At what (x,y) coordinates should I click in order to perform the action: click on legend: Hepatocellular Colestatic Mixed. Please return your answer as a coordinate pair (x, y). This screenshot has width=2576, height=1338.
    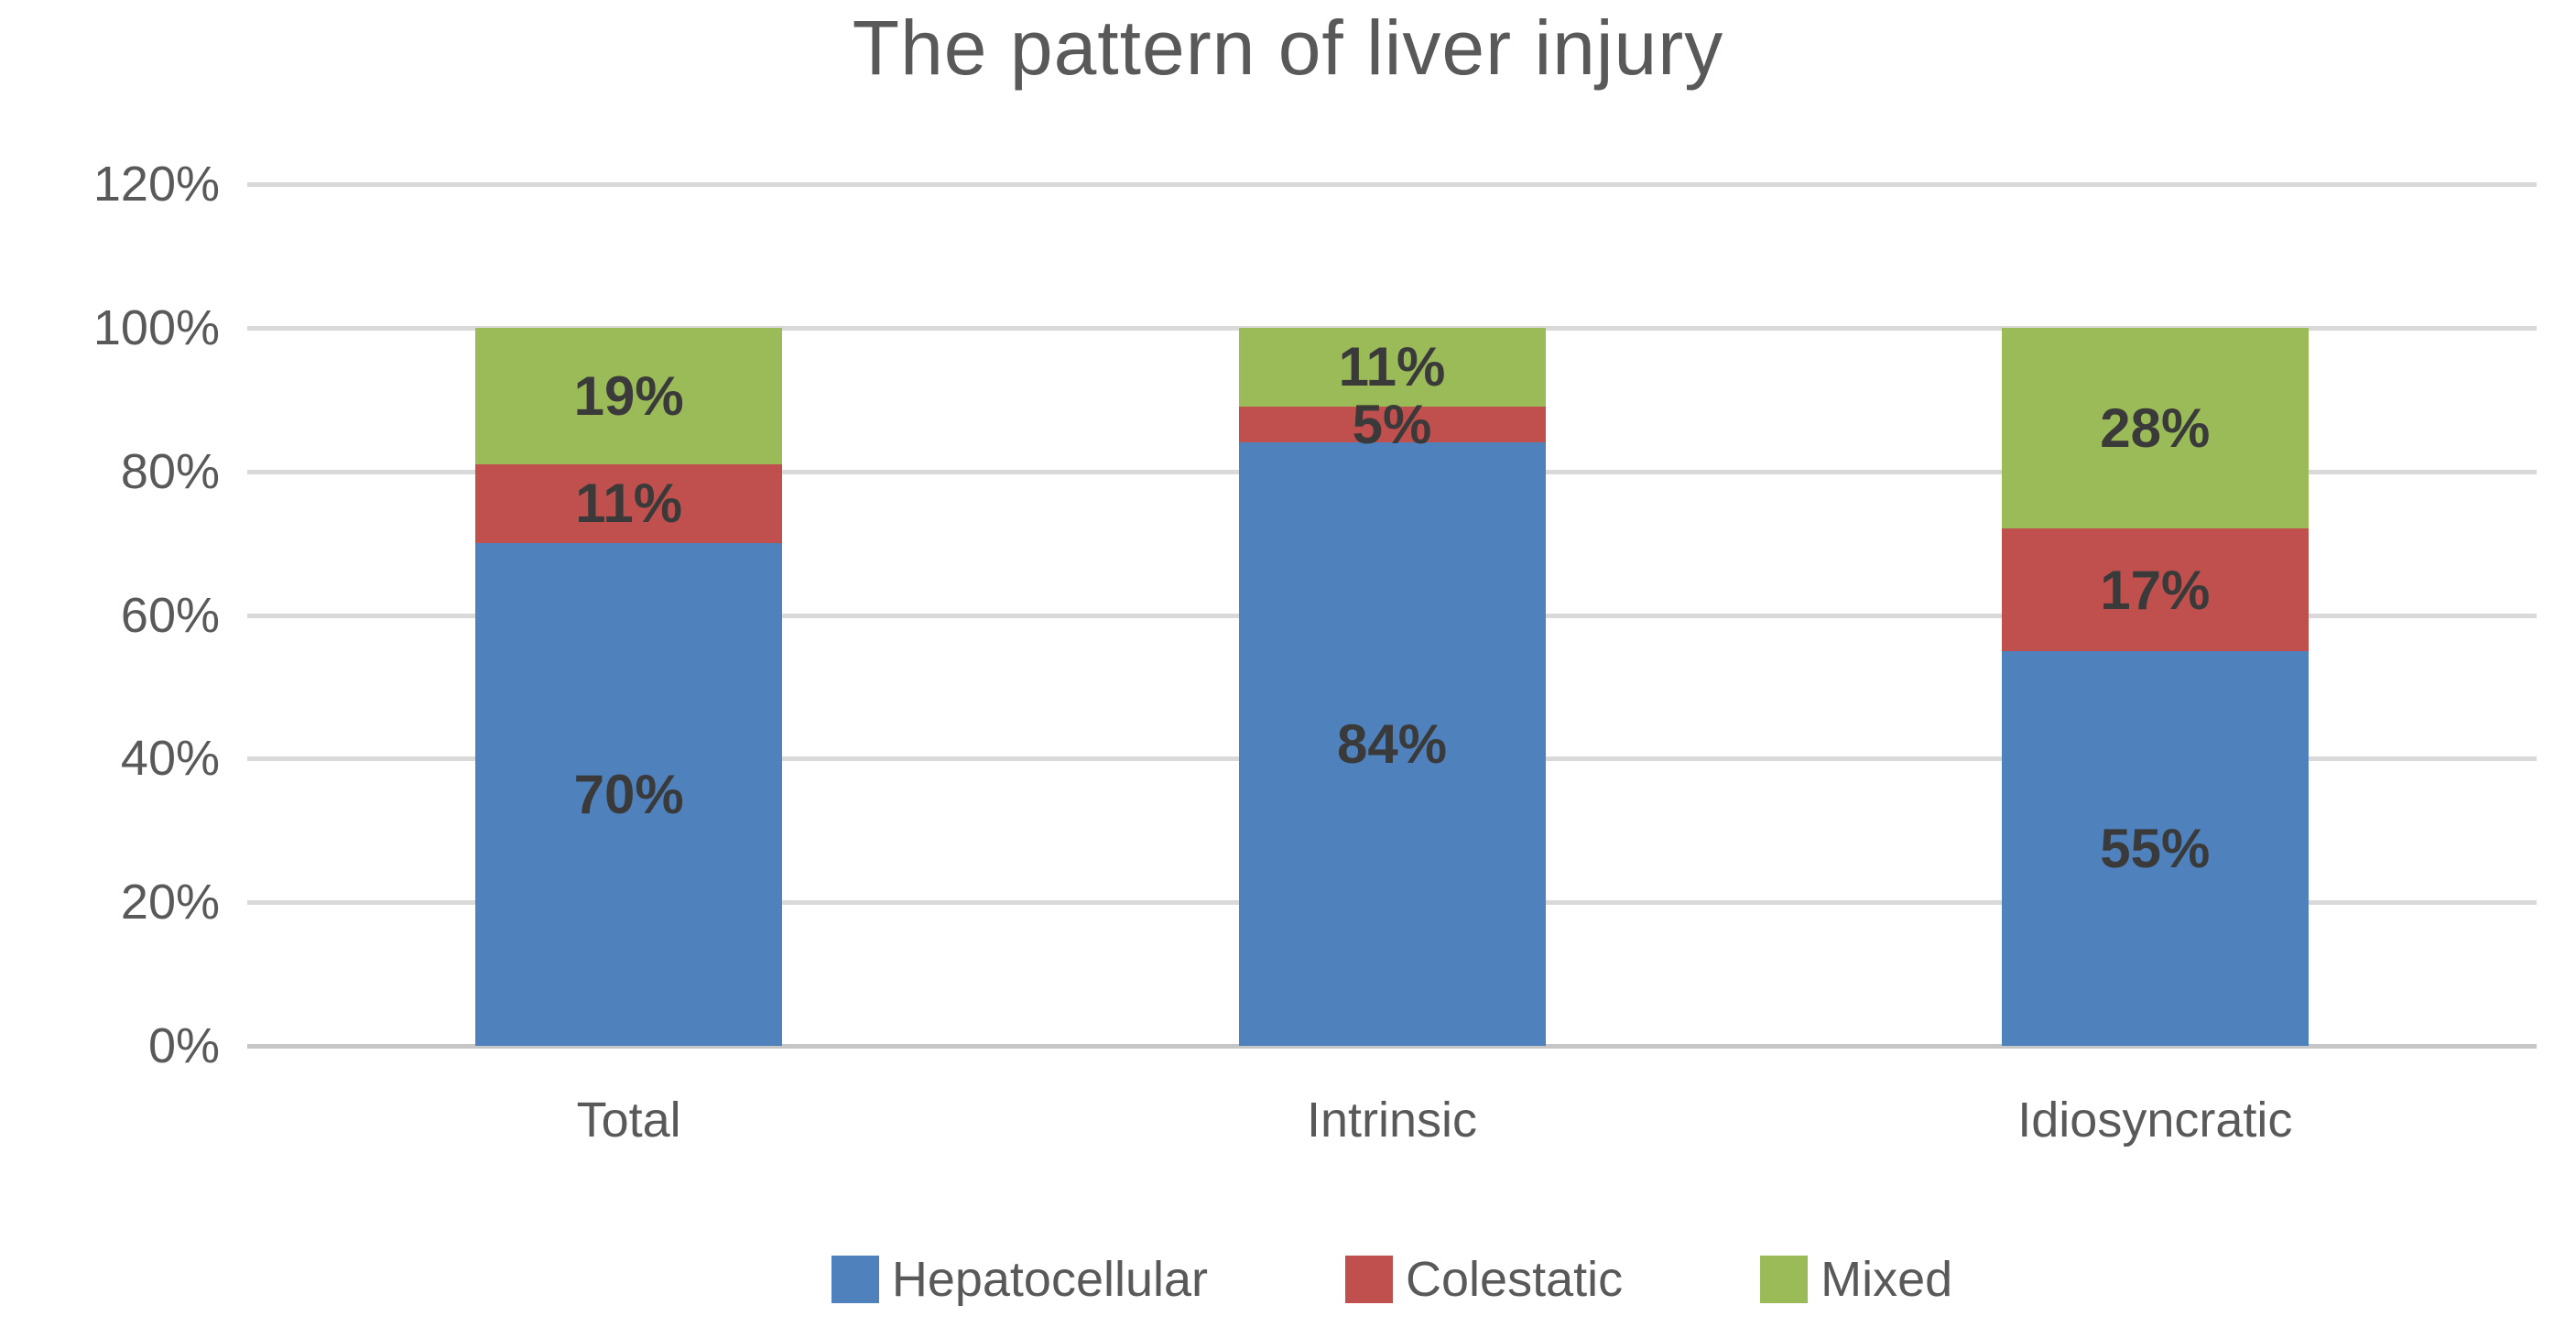
    Looking at the image, I should click on (1392, 1279).